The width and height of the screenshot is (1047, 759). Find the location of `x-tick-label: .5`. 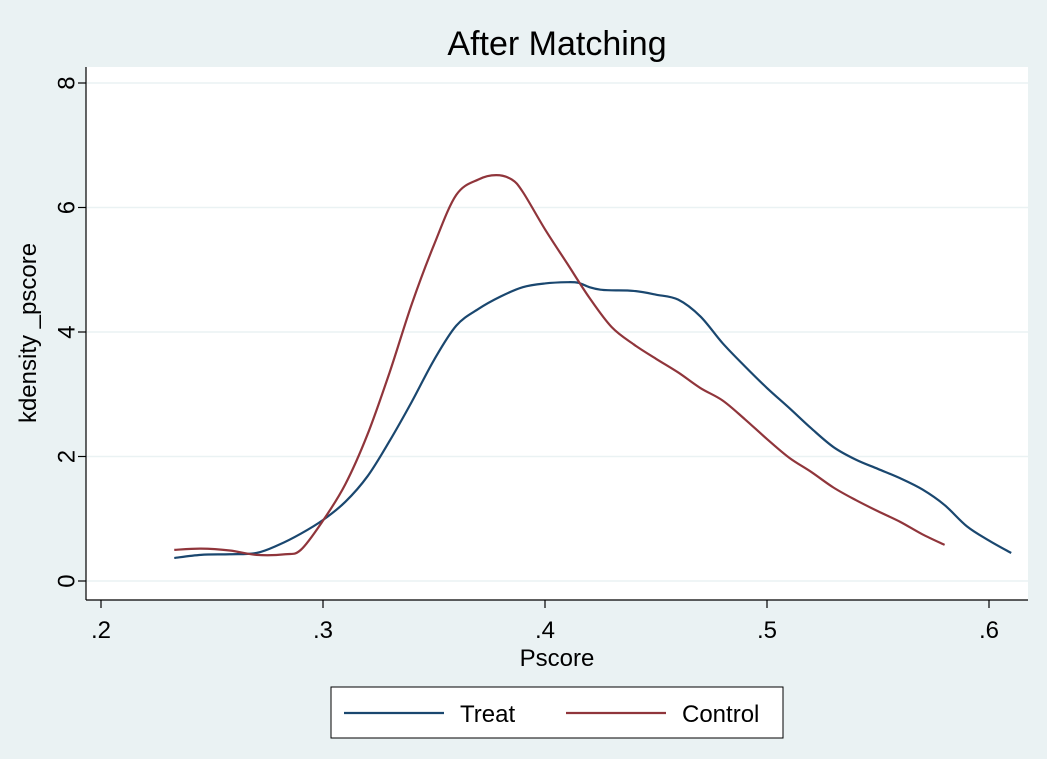

x-tick-label: .5 is located at coordinates (767, 630).